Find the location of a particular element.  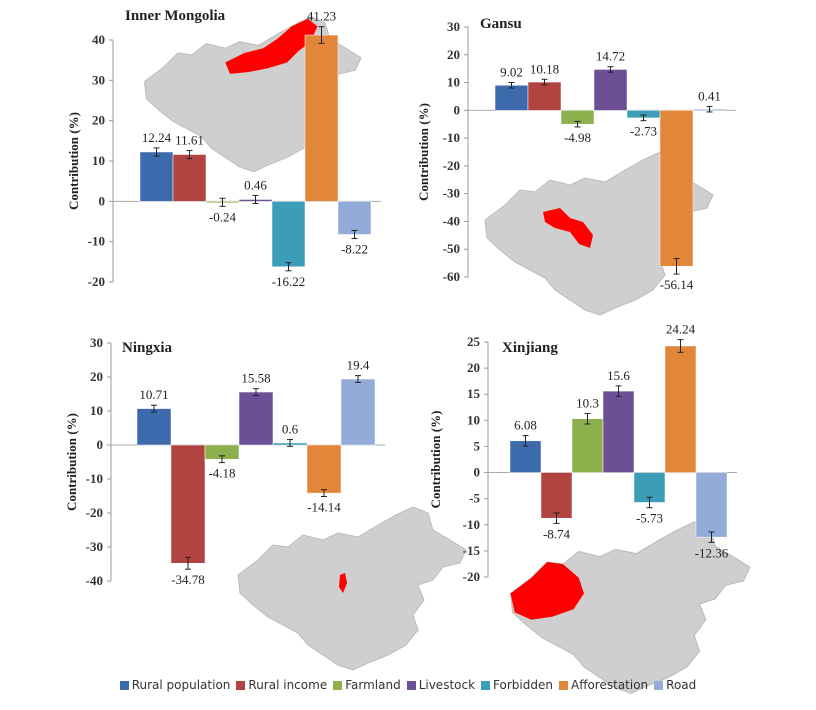

data-label: 19.4 is located at coordinates (358, 365).